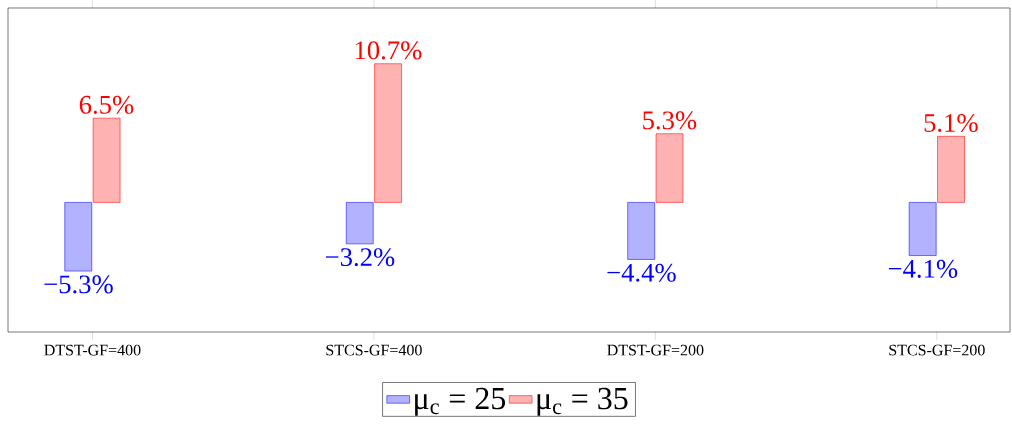 The height and width of the screenshot is (432, 1012). What do you see at coordinates (106, 104) in the screenshot?
I see `data-label: 6.5%` at bounding box center [106, 104].